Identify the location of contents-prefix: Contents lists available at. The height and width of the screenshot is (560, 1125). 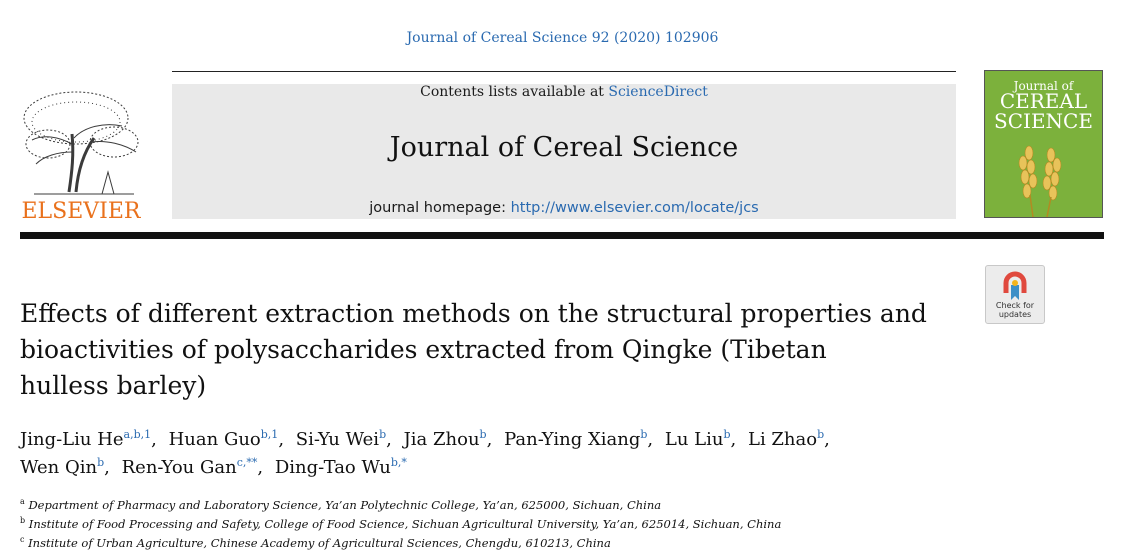
(514, 92).